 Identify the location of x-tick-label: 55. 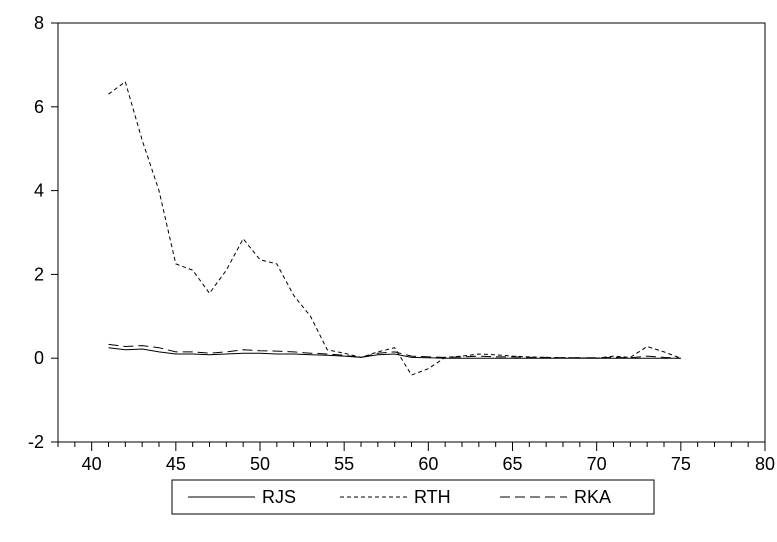
(344, 464).